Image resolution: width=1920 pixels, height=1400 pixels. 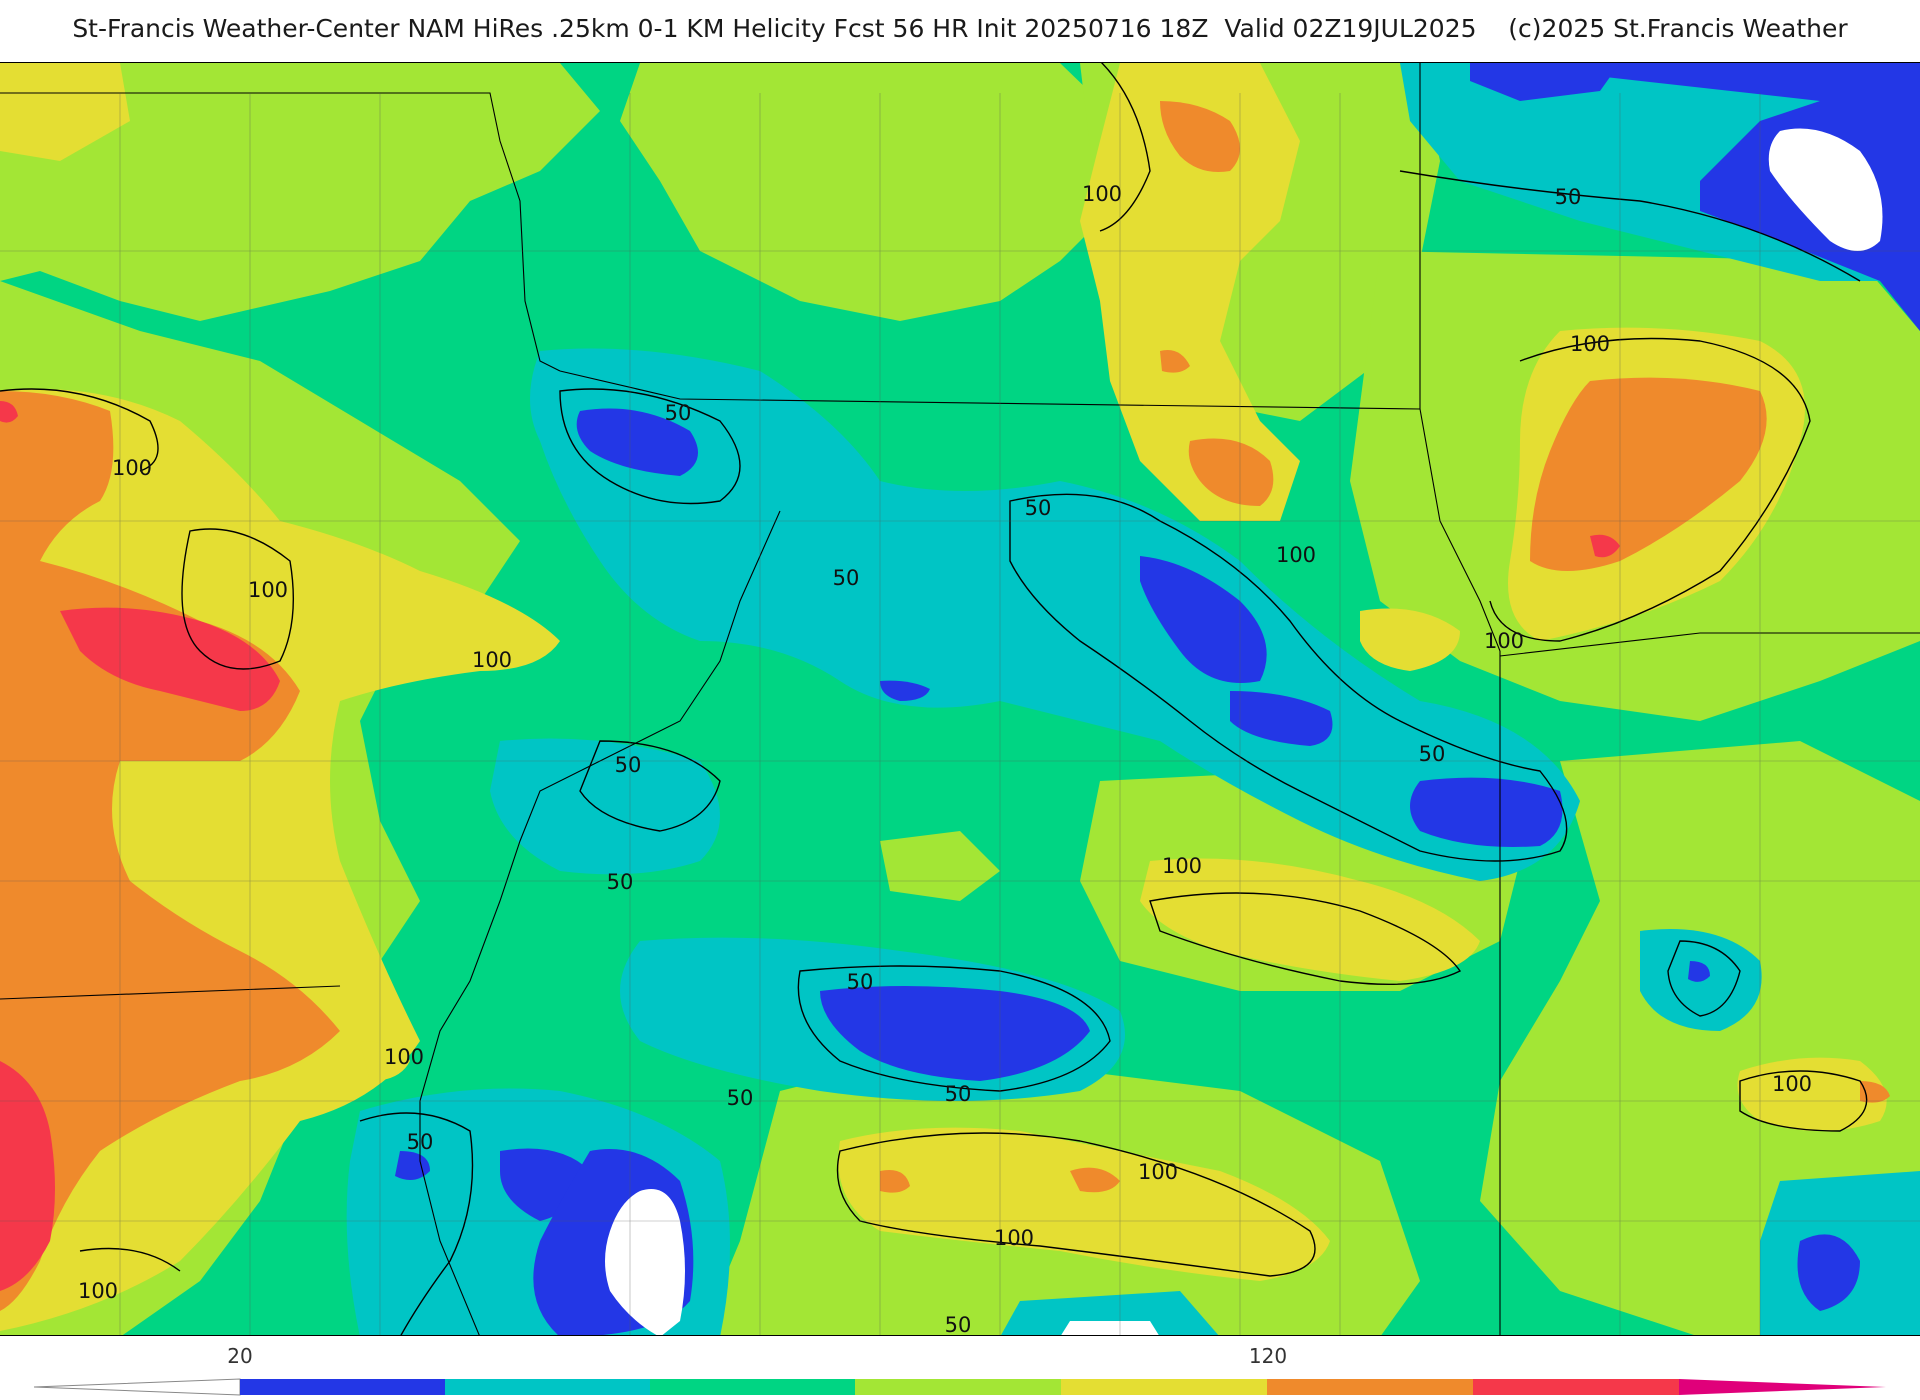 What do you see at coordinates (1576, 1387) in the screenshot?
I see `colorbar-red` at bounding box center [1576, 1387].